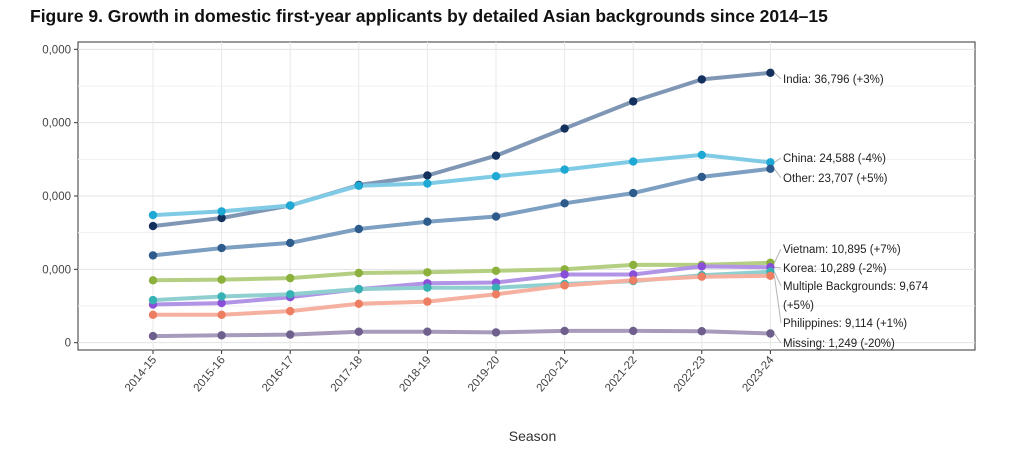 The image size is (1026, 450). Describe the element at coordinates (856, 287) in the screenshot. I see `series-end-label: Multiple Backgrounds: 9,674` at that location.